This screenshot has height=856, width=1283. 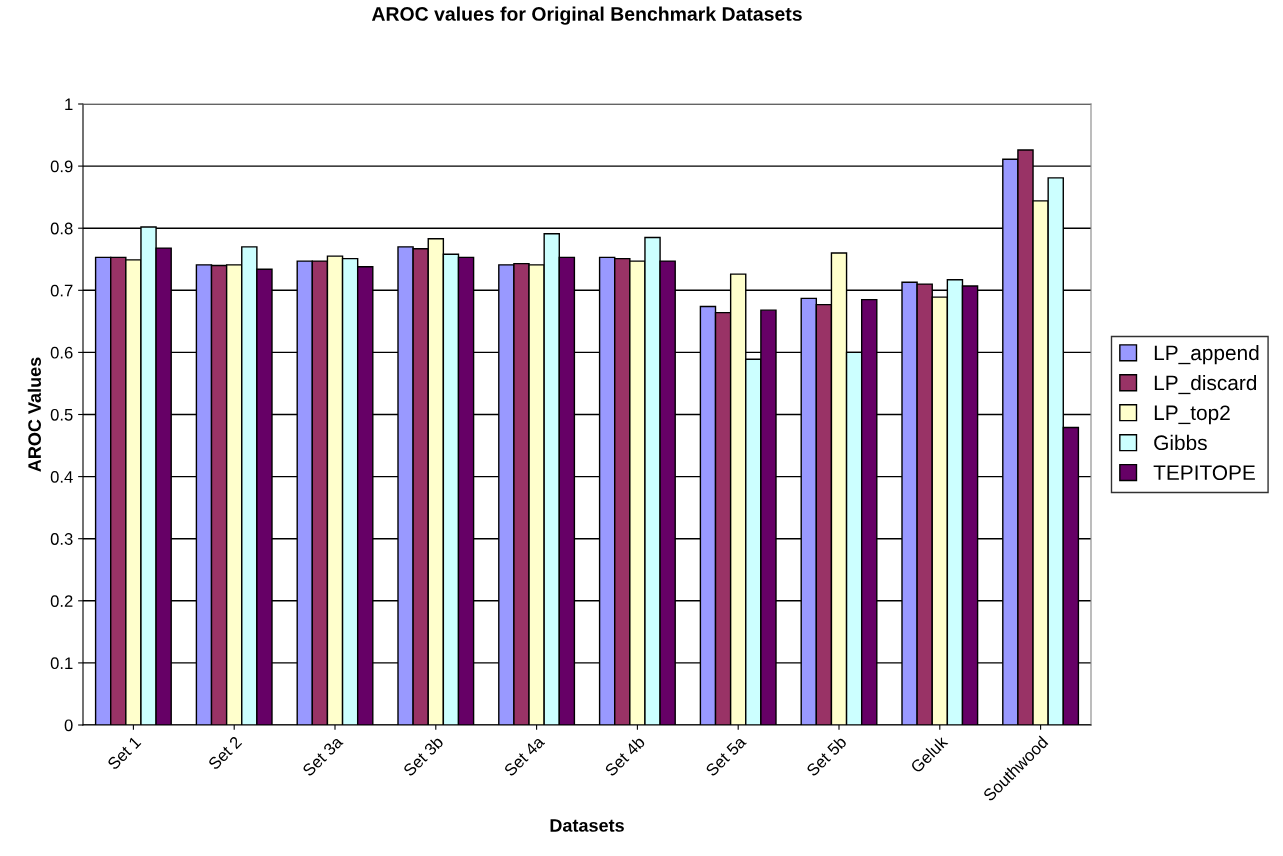 I want to click on y-tick-label: 0, so click(x=68, y=725).